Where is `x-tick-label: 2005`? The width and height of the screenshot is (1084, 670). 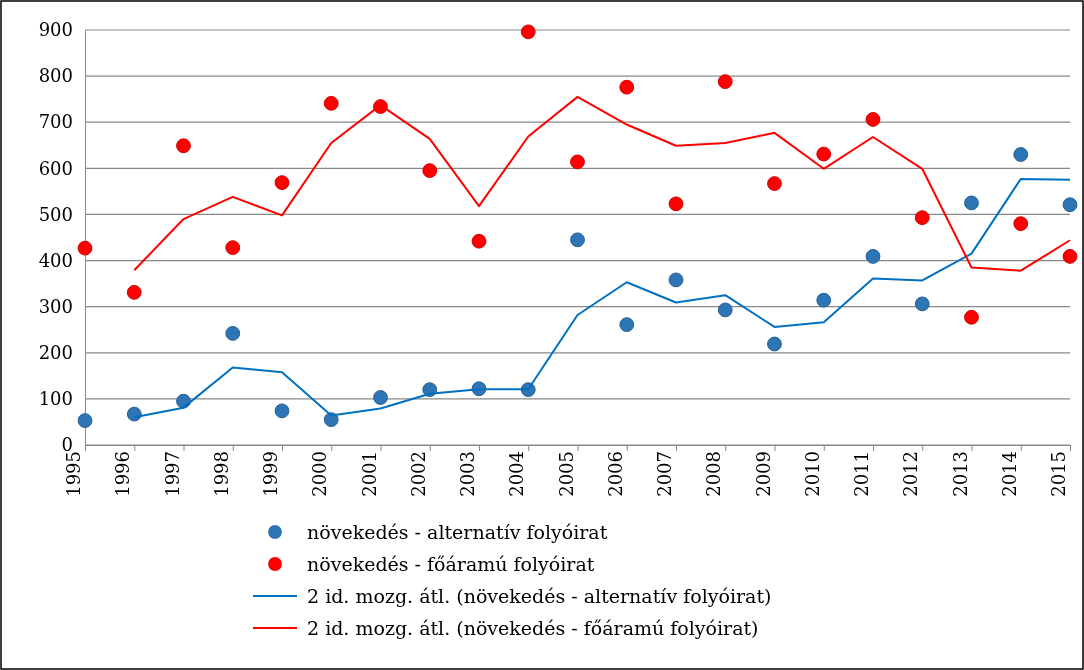
x-tick-label: 2005 is located at coordinates (566, 474).